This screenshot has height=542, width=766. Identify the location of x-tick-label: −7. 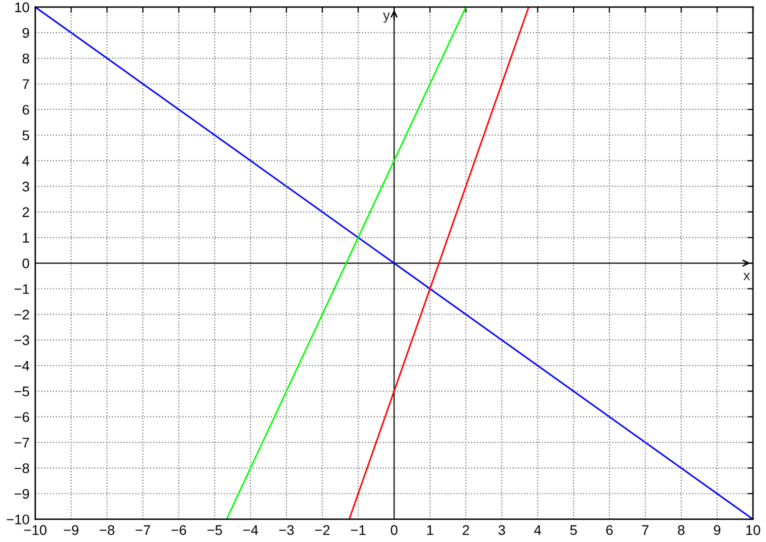
(143, 530).